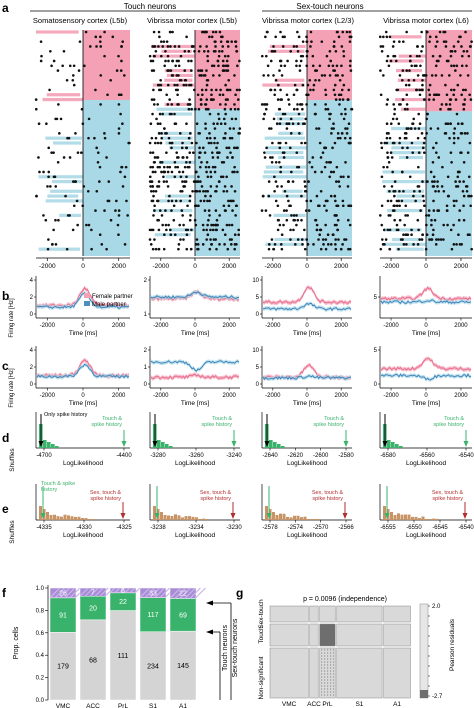  What do you see at coordinates (426, 403) in the screenshot?
I see `x-axis-label: Time [ms]` at bounding box center [426, 403].